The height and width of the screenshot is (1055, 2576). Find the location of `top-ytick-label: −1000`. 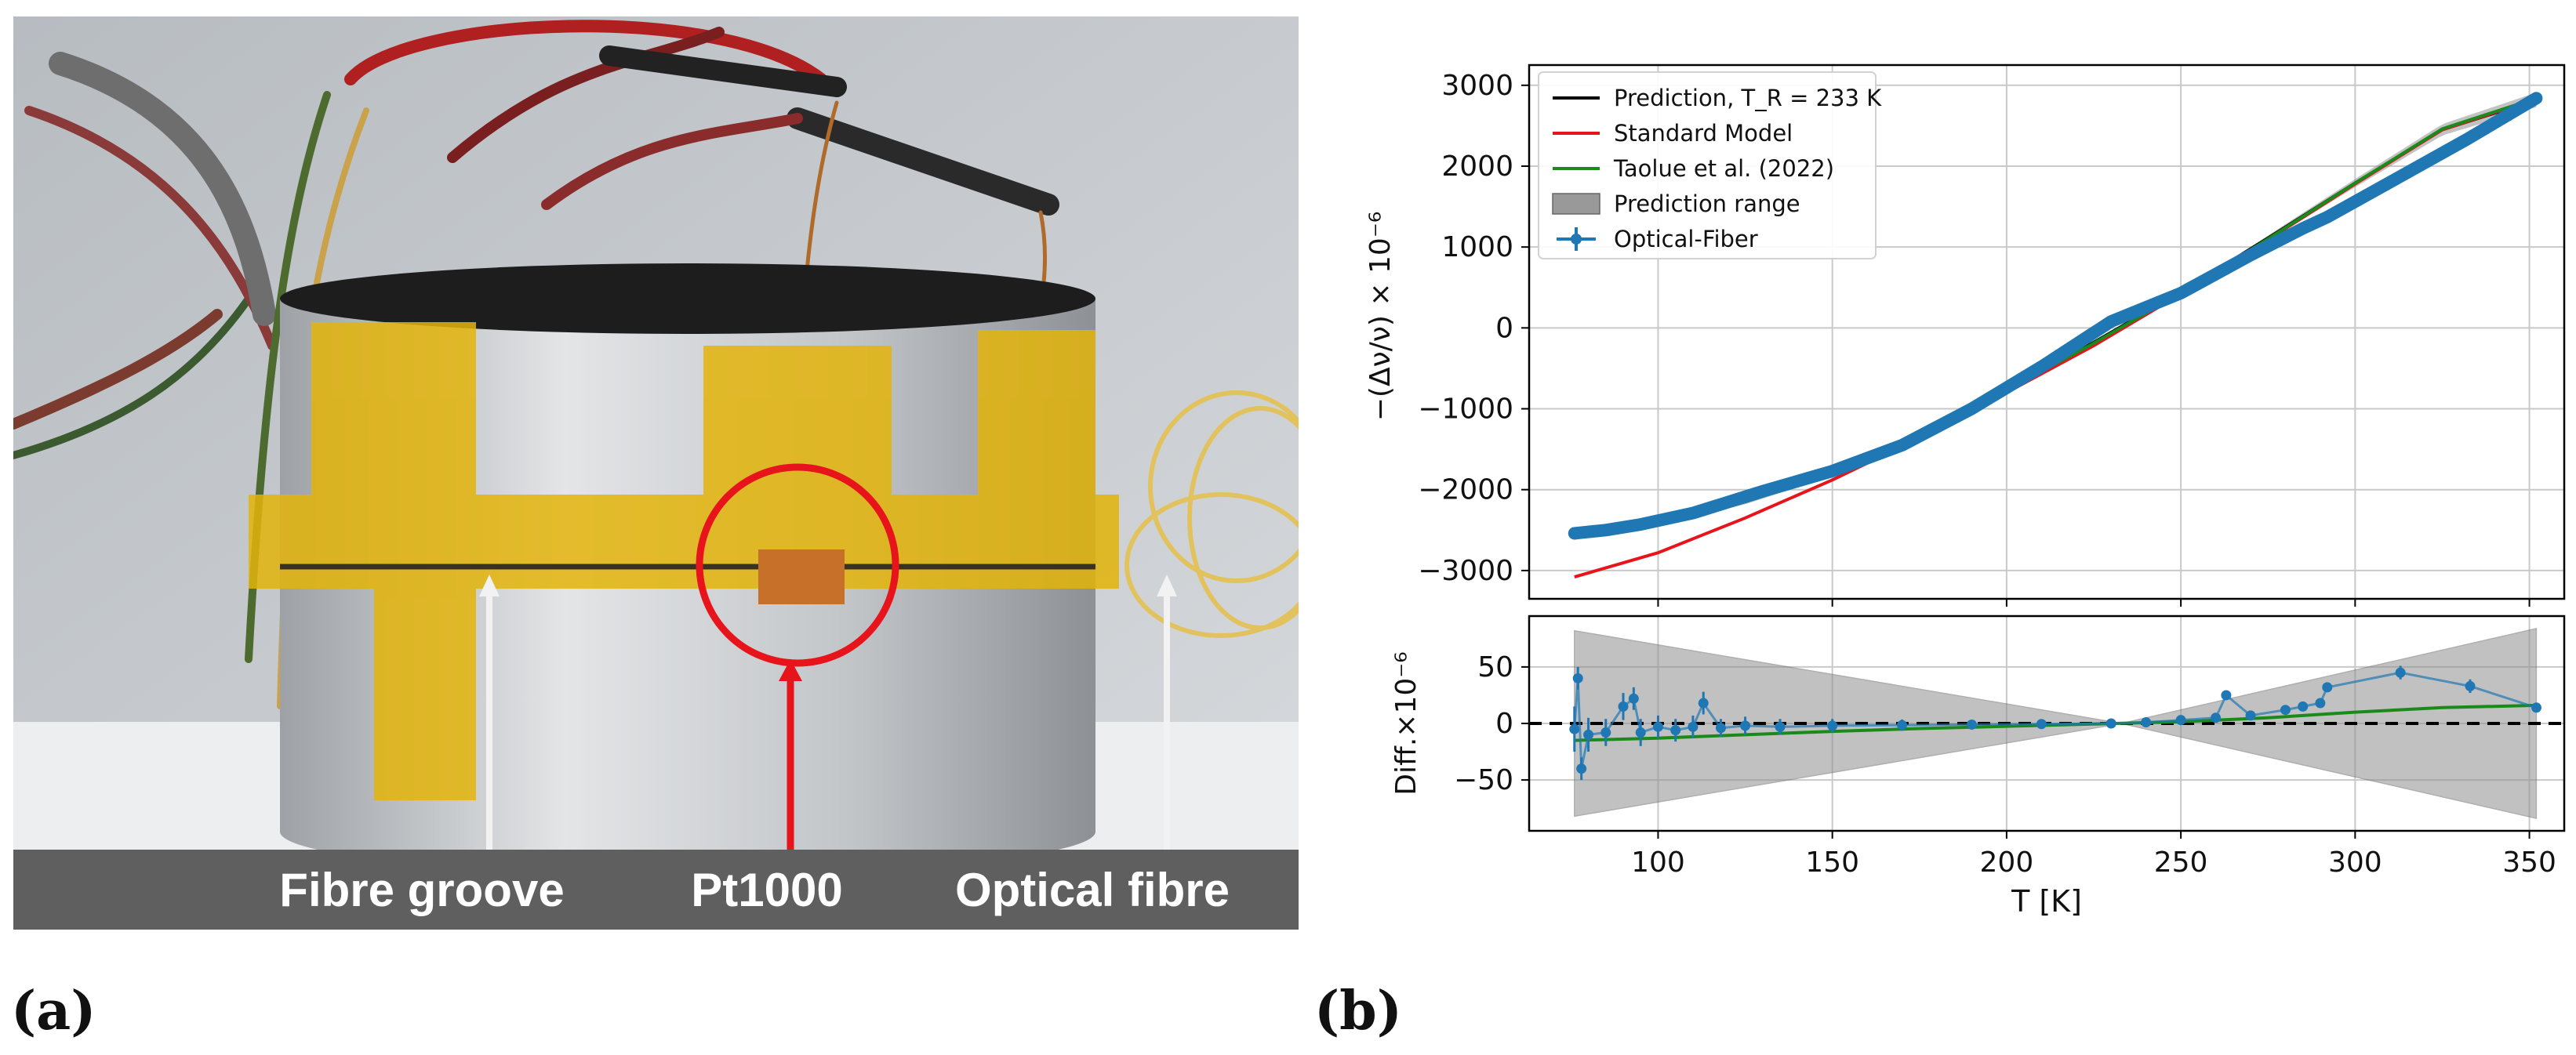

top-ytick-label: −1000 is located at coordinates (1465, 410).